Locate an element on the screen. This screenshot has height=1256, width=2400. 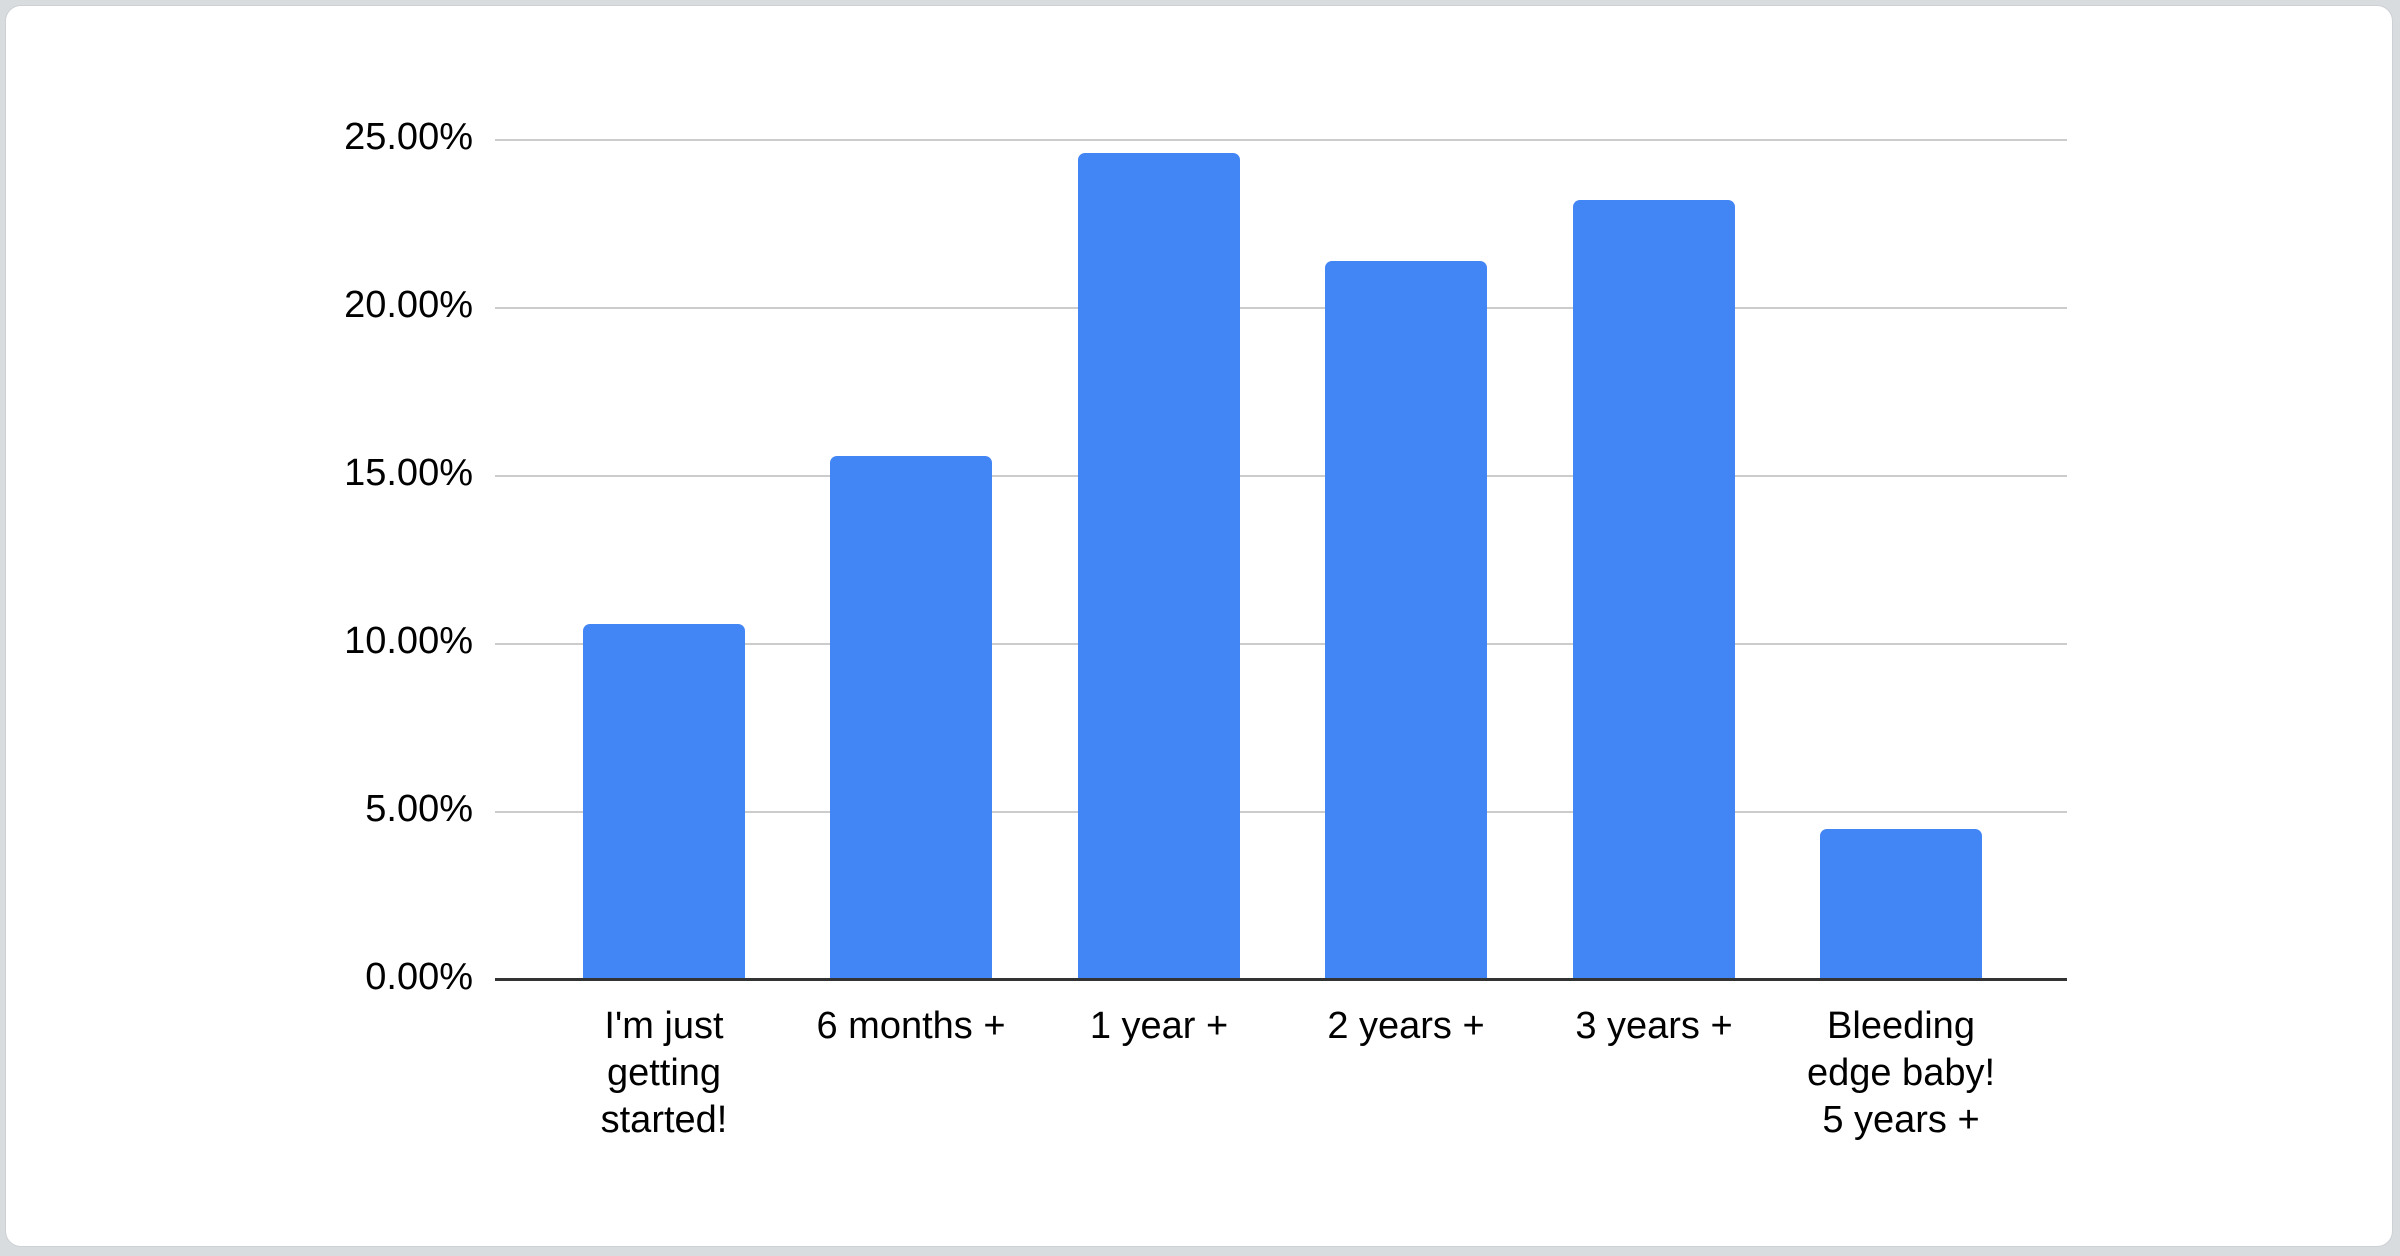
x-axis-category-label: 2 years + is located at coordinates (1406, 1026).